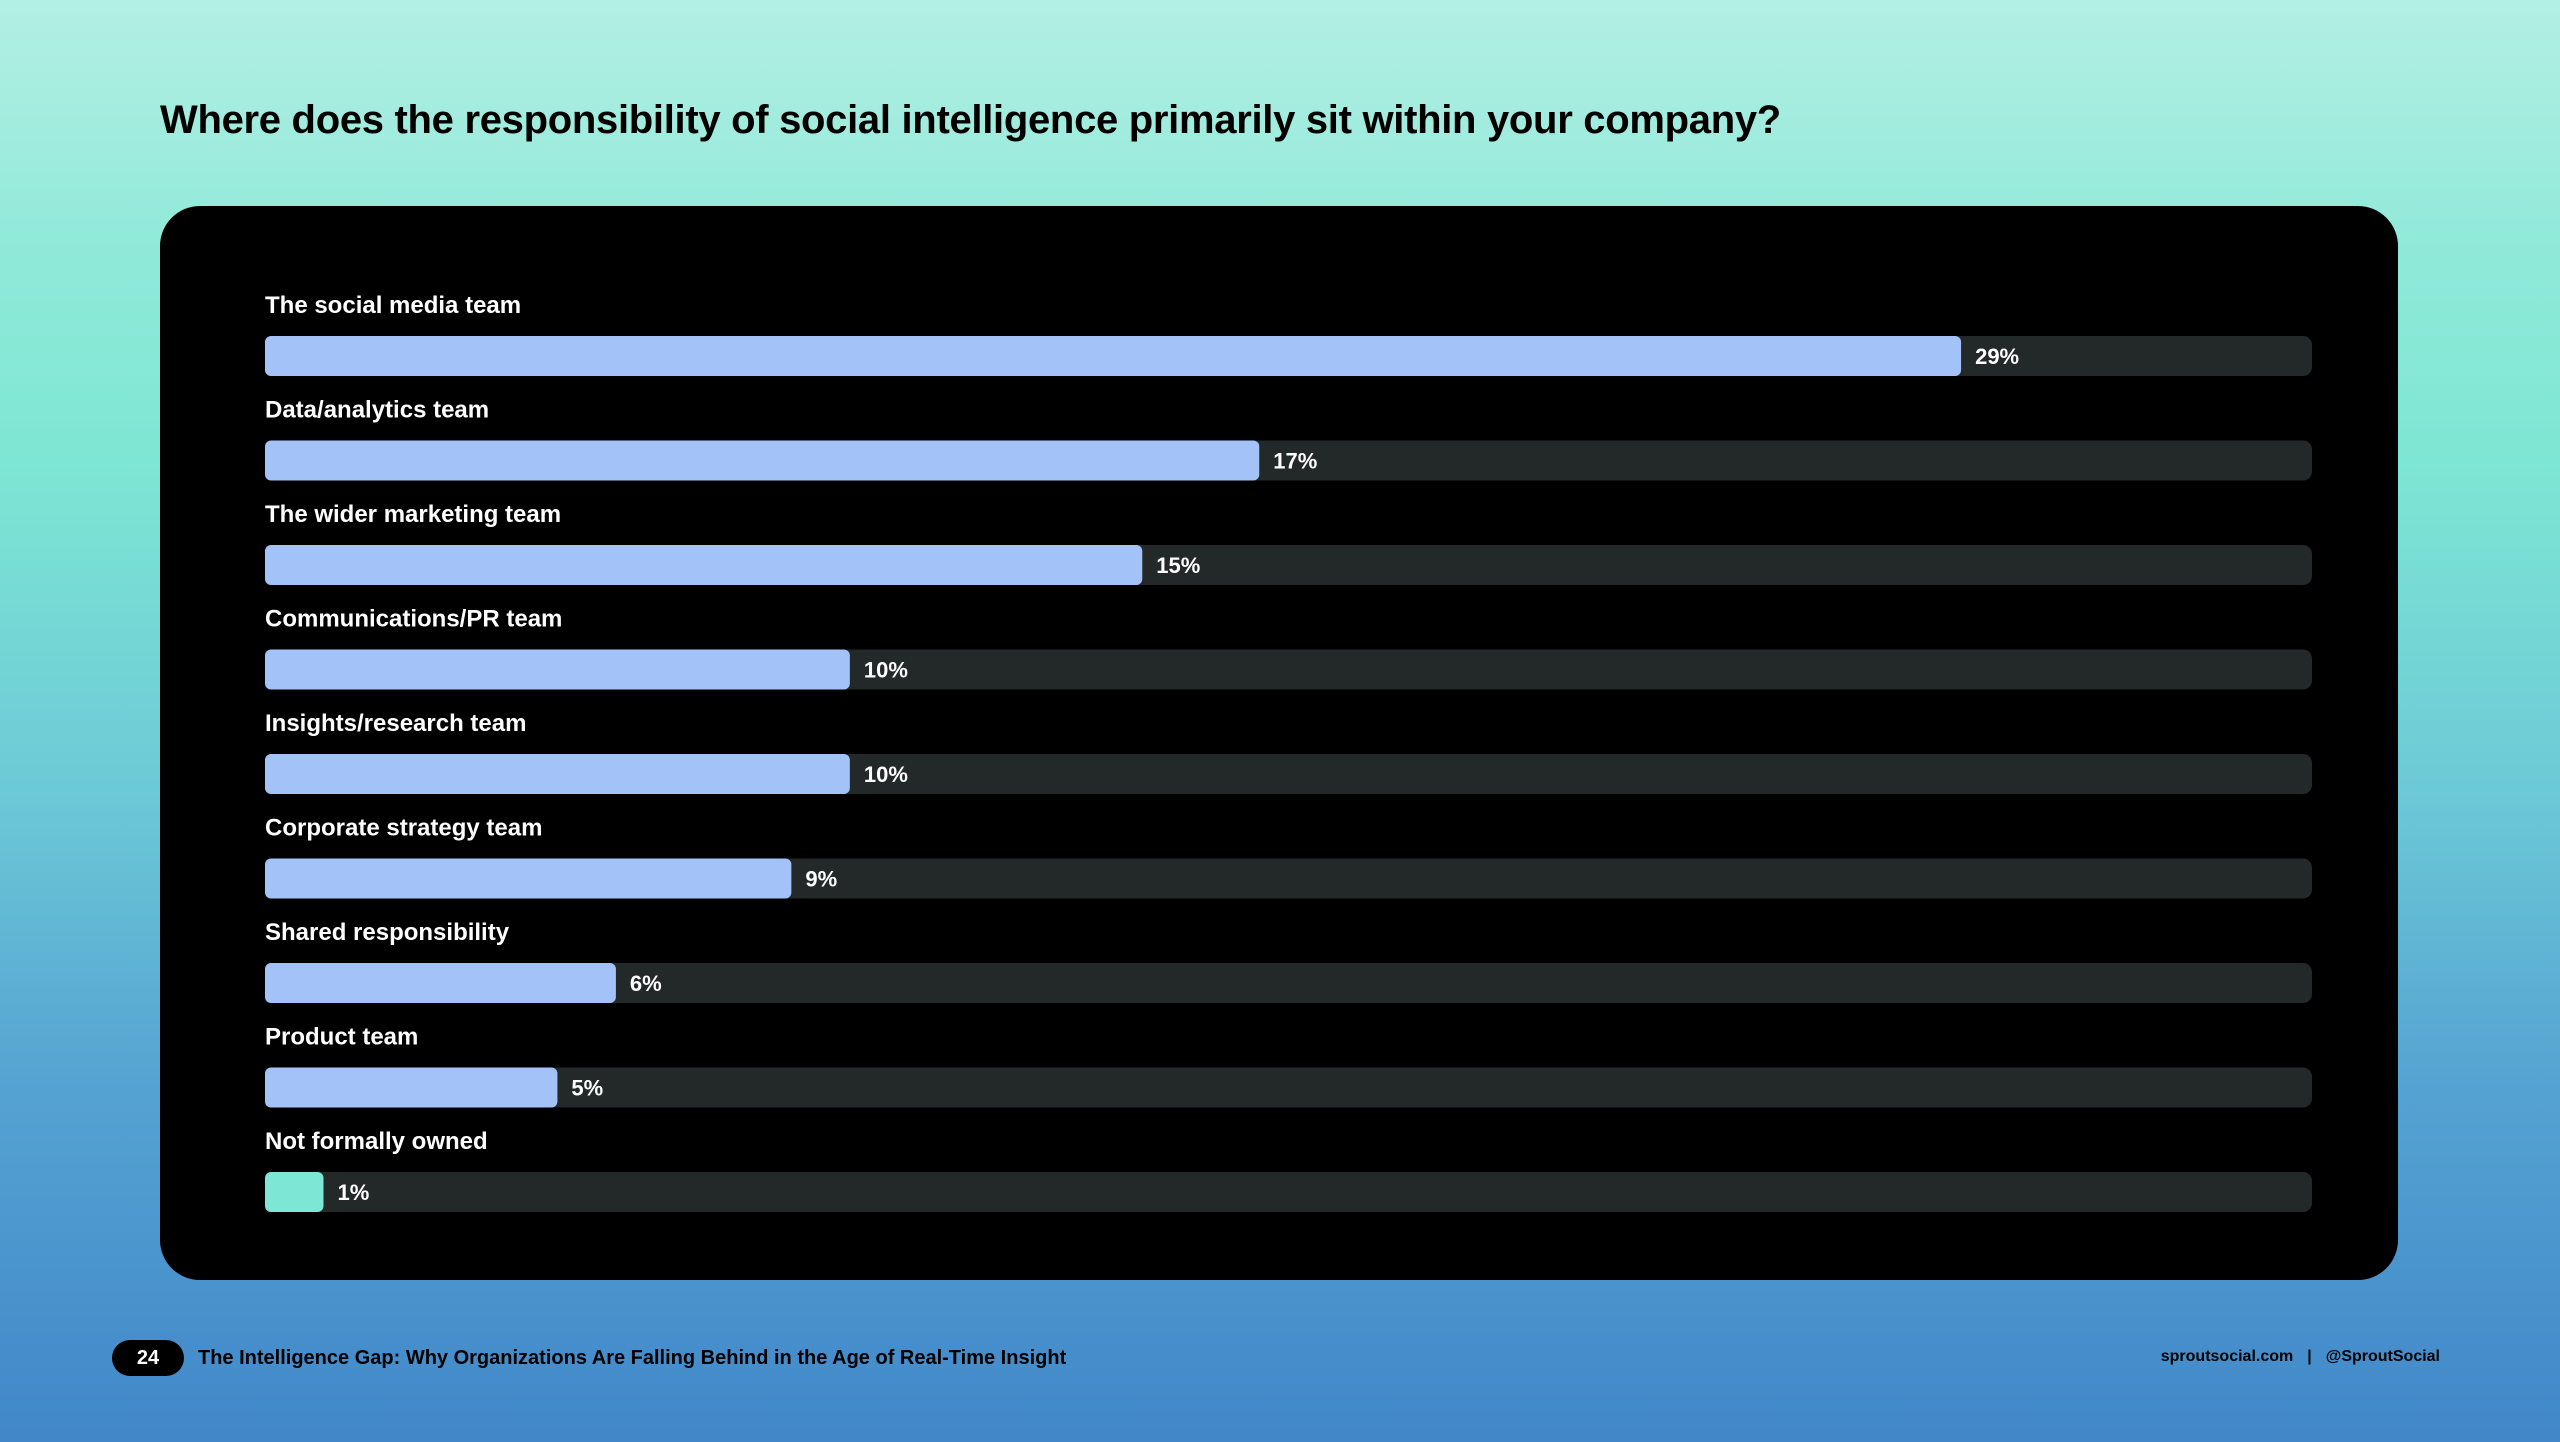  Describe the element at coordinates (393, 305) in the screenshot. I see `category-label: The social media team` at that location.